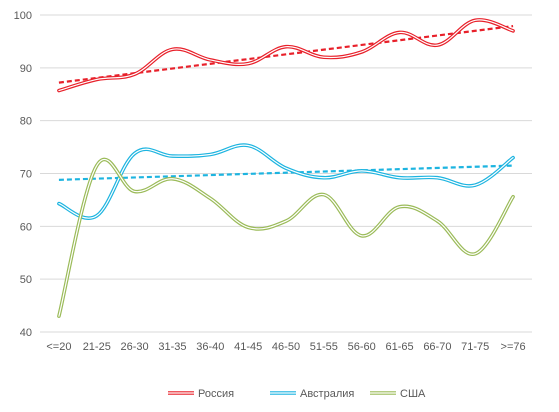 This screenshot has width=559, height=412. I want to click on legend-item: Россия, so click(201, 394).